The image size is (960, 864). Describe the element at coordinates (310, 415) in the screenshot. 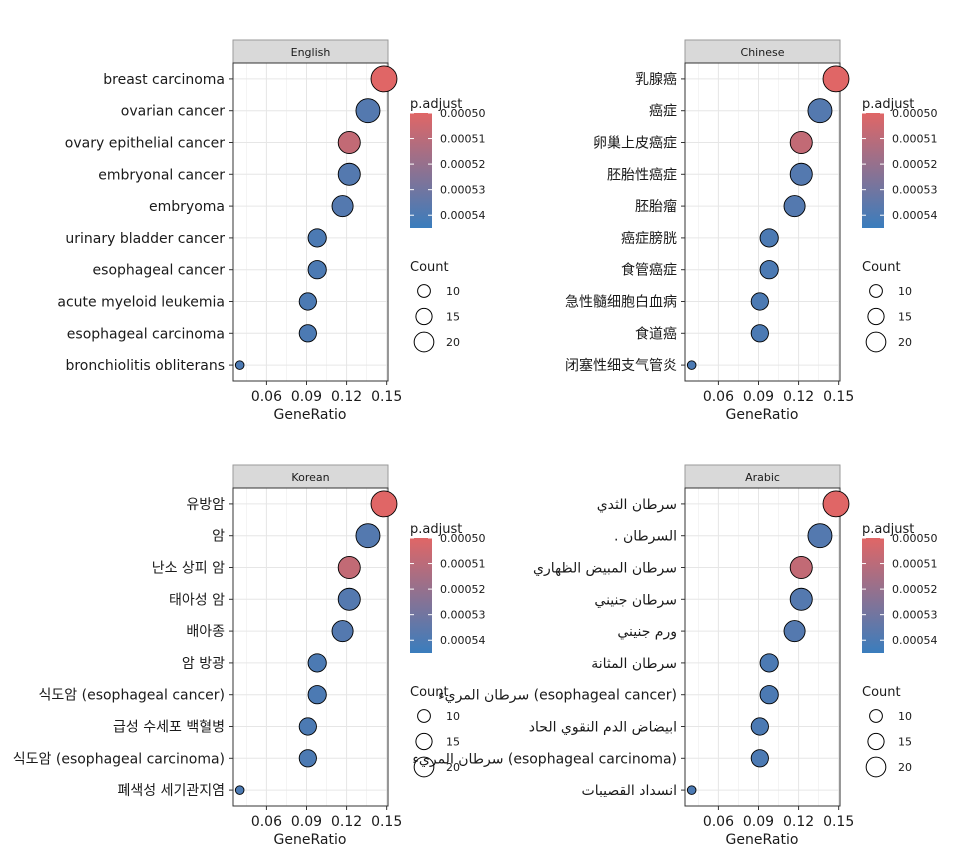

I see `x-axis-title: GeneRatio` at that location.